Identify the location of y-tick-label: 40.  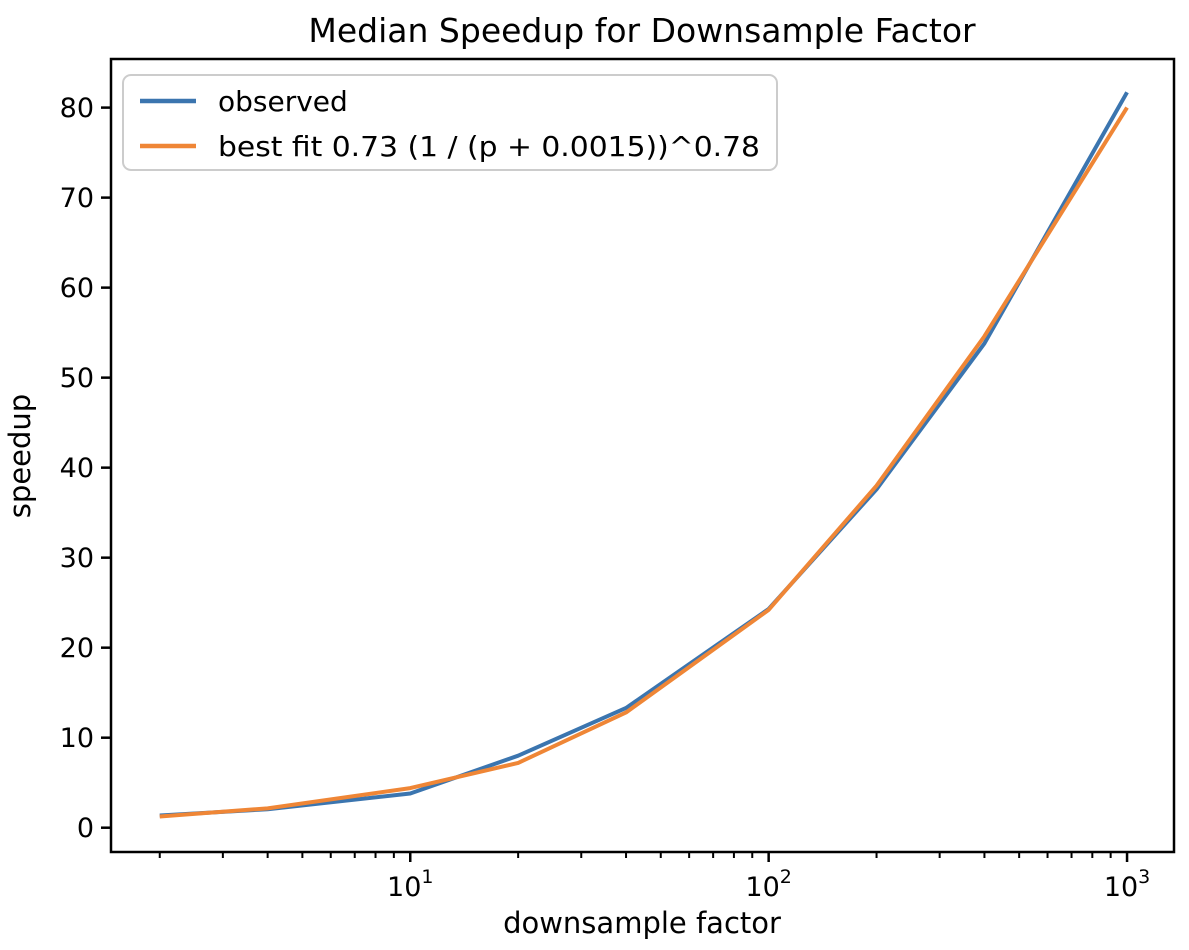
(77, 468).